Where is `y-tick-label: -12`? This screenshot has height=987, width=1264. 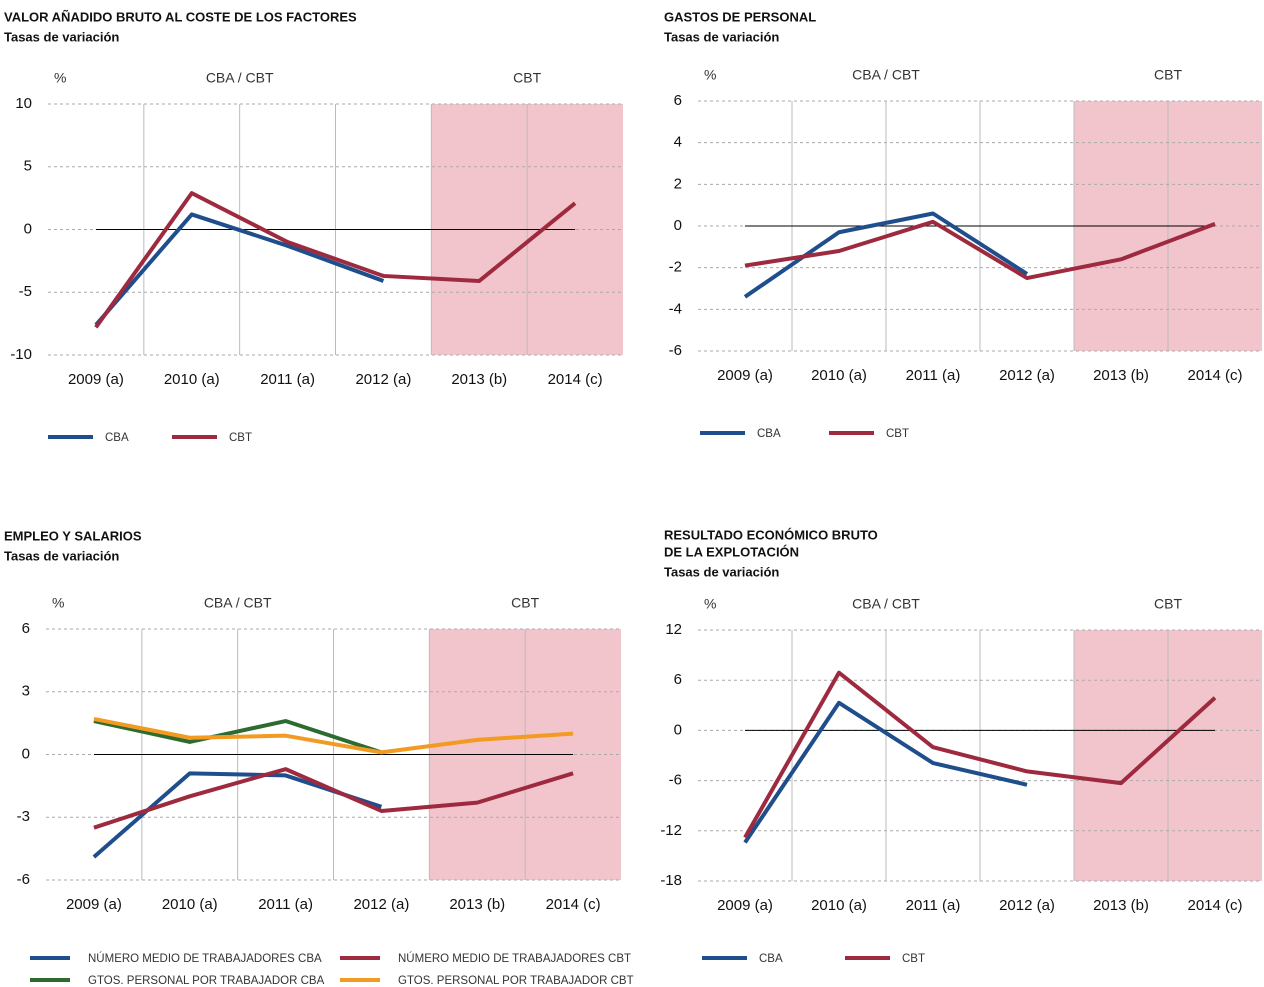
y-tick-label: -12 is located at coordinates (671, 830).